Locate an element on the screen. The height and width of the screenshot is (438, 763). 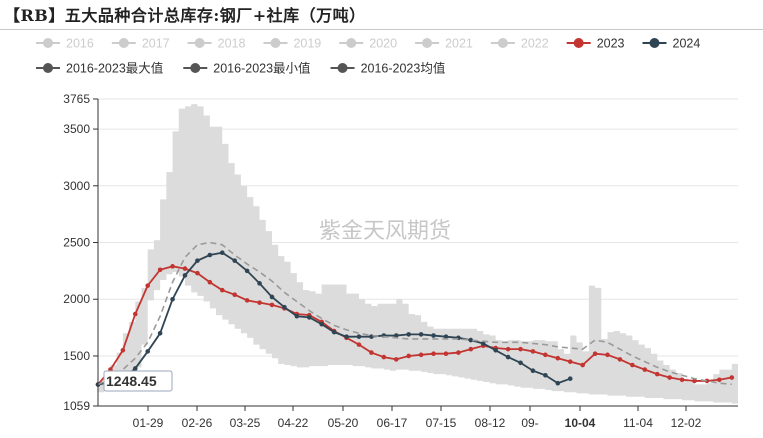
y-tick-label: 3000 is located at coordinates (76, 186).